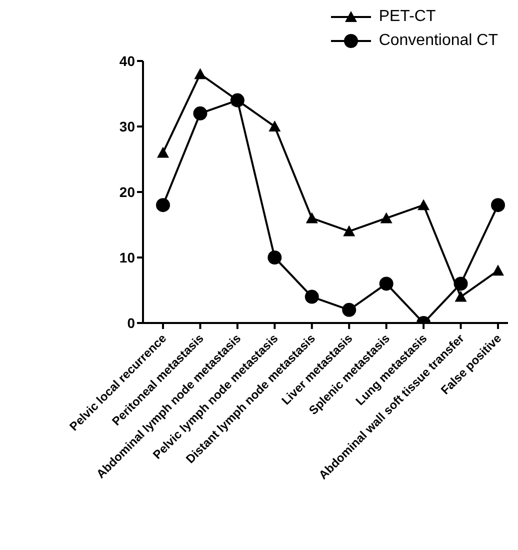 The height and width of the screenshot is (550, 518). Describe the element at coordinates (127, 126) in the screenshot. I see `y-tick-label: 30` at that location.